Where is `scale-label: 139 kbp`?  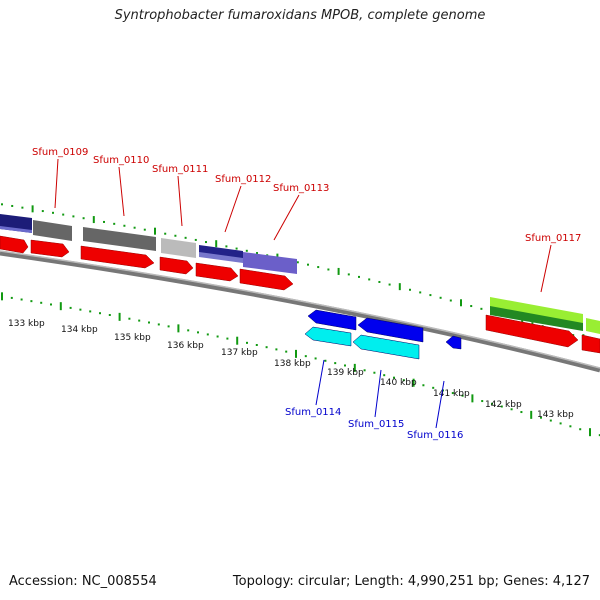
scale-label: 139 kbp is located at coordinates (345, 373).